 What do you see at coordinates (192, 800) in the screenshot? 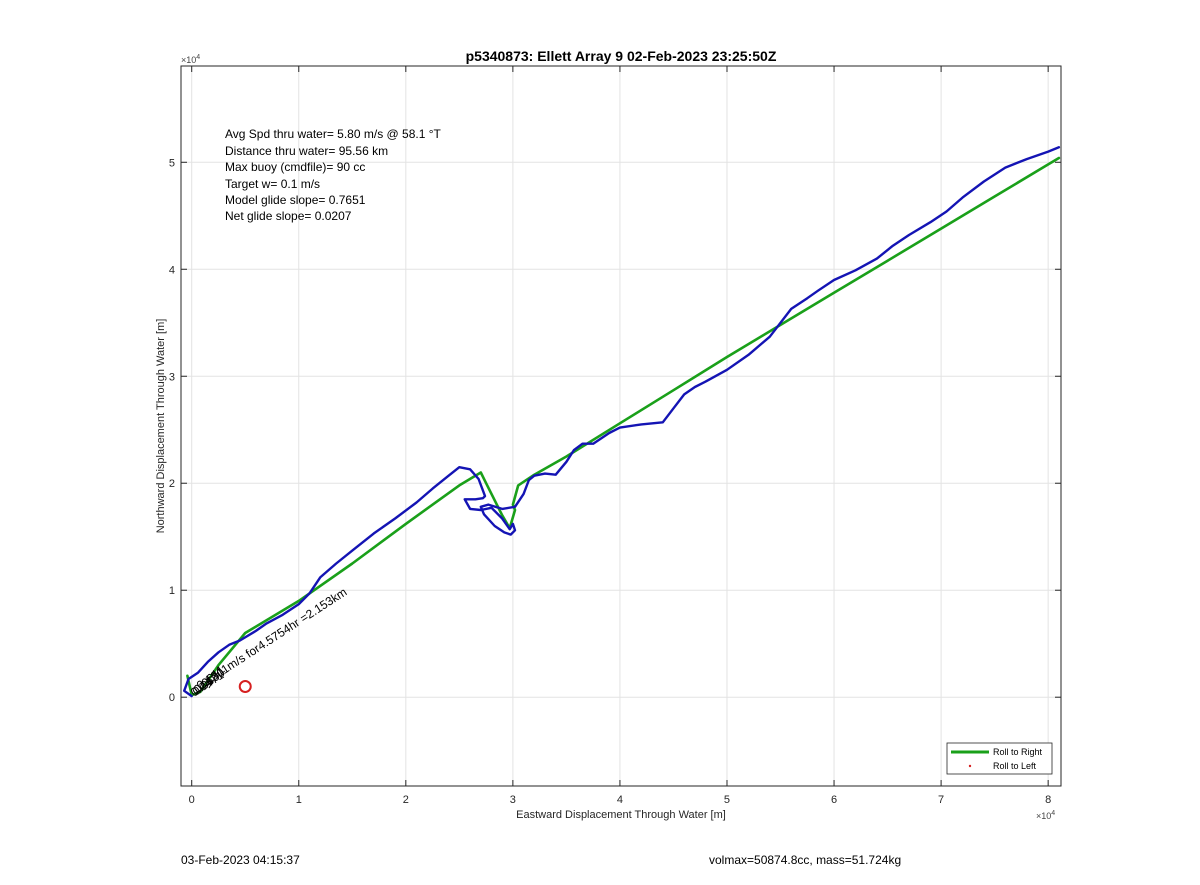
I see `x-tick-label: 0` at bounding box center [192, 800].